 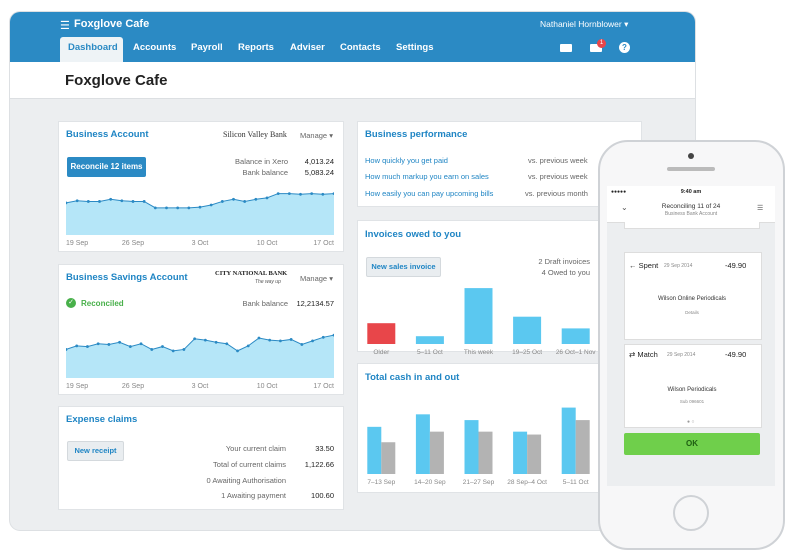 What do you see at coordinates (381, 482) in the screenshot?
I see `x-tick-label: 7–13 Sep` at bounding box center [381, 482].